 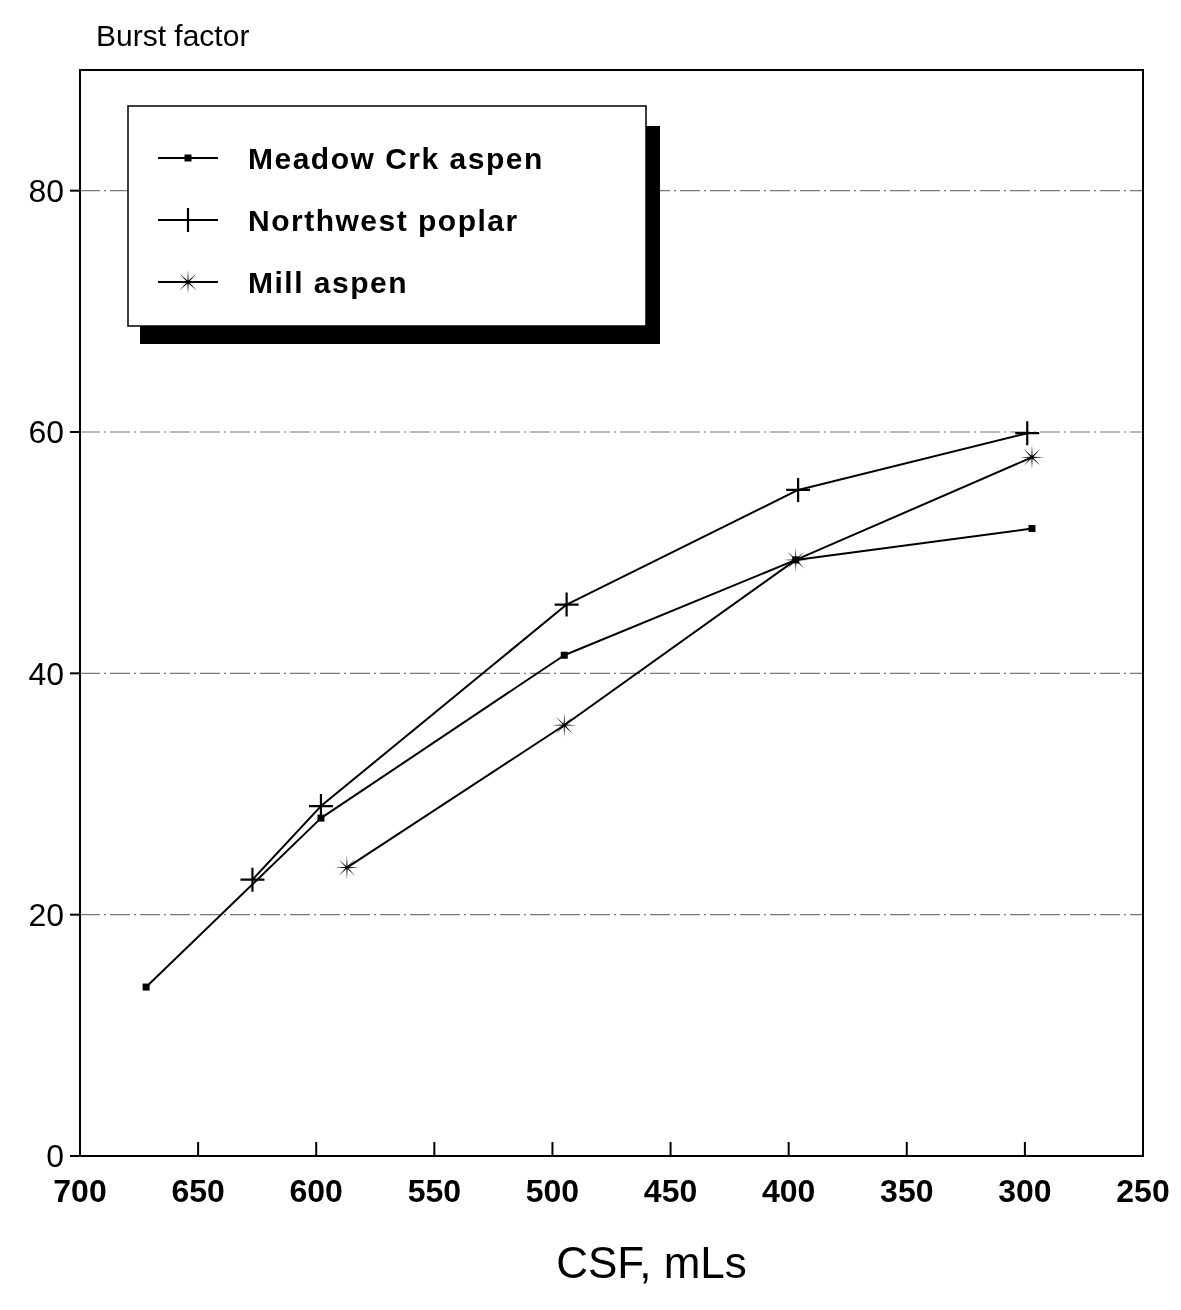 What do you see at coordinates (316, 1191) in the screenshot?
I see `x-tick-label: 600` at bounding box center [316, 1191].